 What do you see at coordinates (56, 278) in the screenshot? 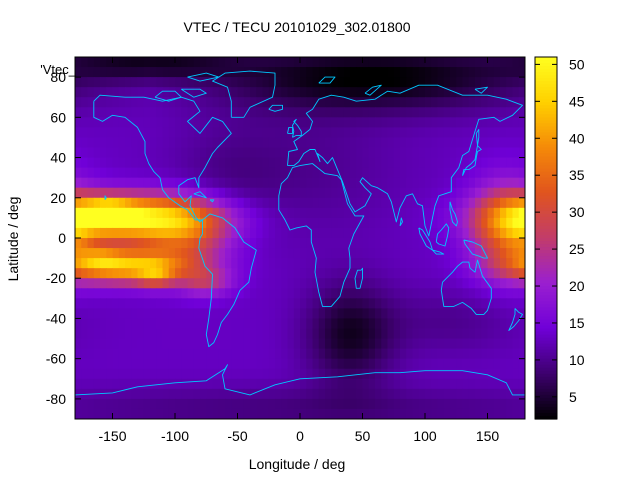
I see `y-tick-label: -20` at bounding box center [56, 278].